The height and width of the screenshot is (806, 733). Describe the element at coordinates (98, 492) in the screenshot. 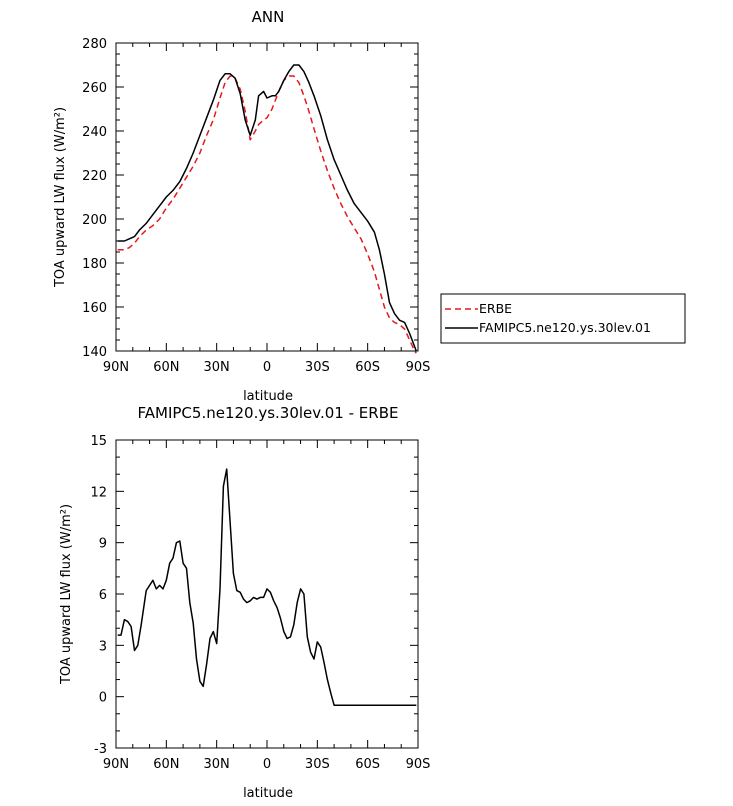

I see `y-tick-label: 12` at that location.